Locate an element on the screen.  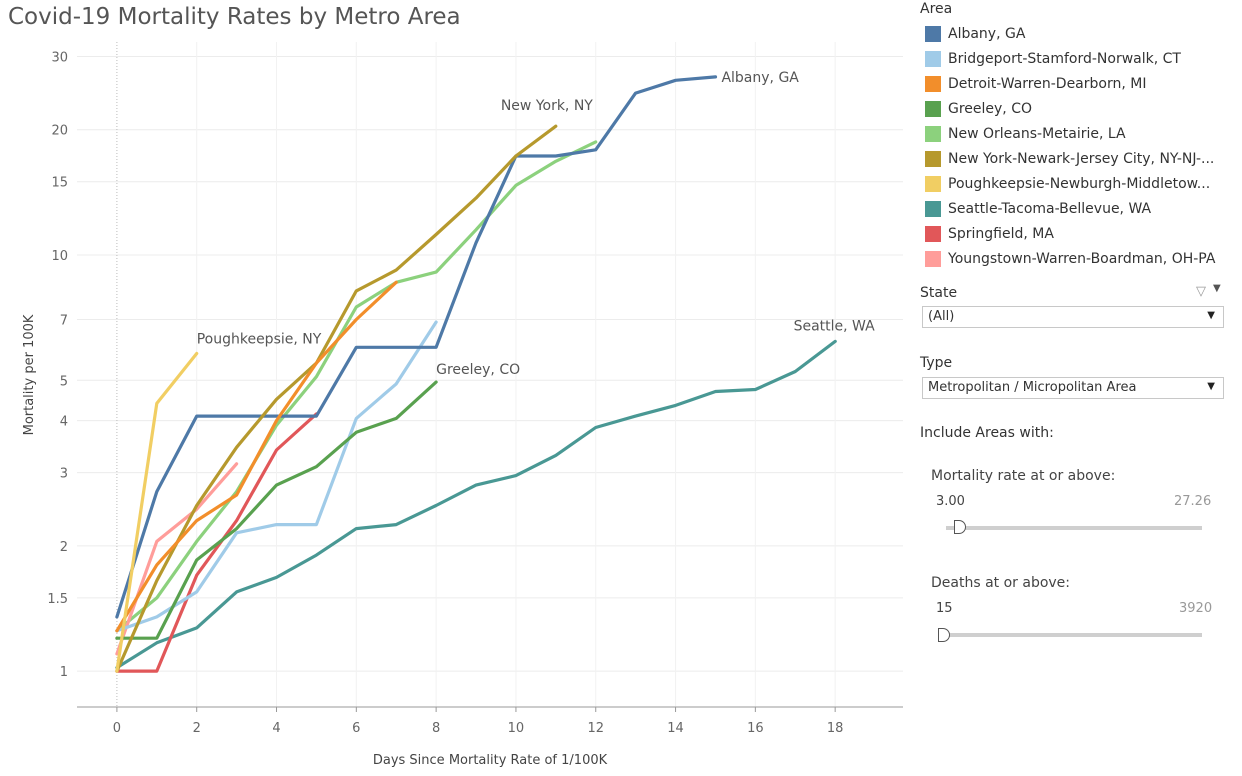
legend-item: Youngstown-Warren-Boardman, OH-PA is located at coordinates (1070, 259).